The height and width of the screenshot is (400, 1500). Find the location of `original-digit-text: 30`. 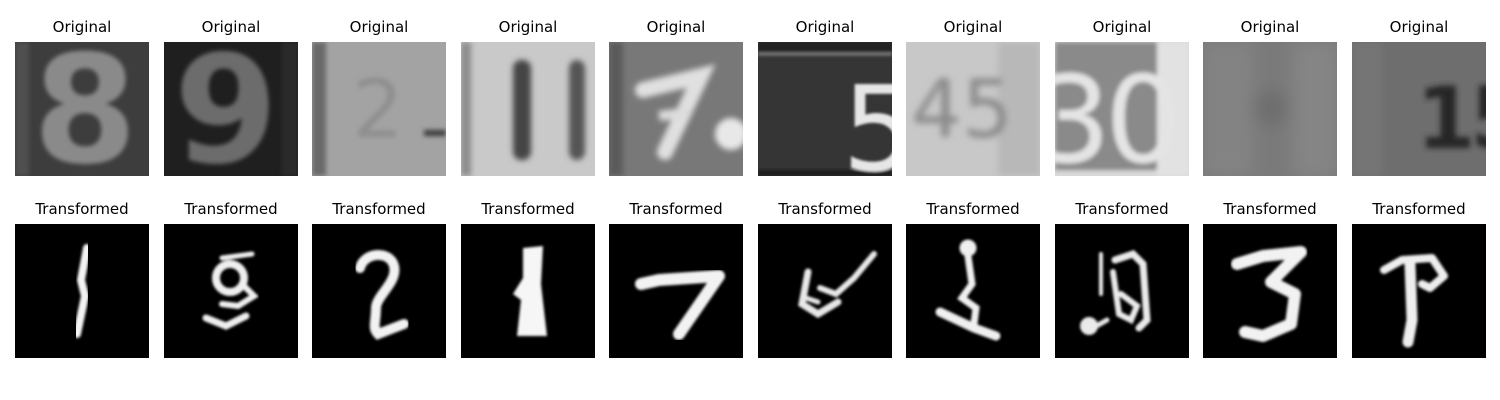

original-digit-text: 30 is located at coordinates (1115, 114).